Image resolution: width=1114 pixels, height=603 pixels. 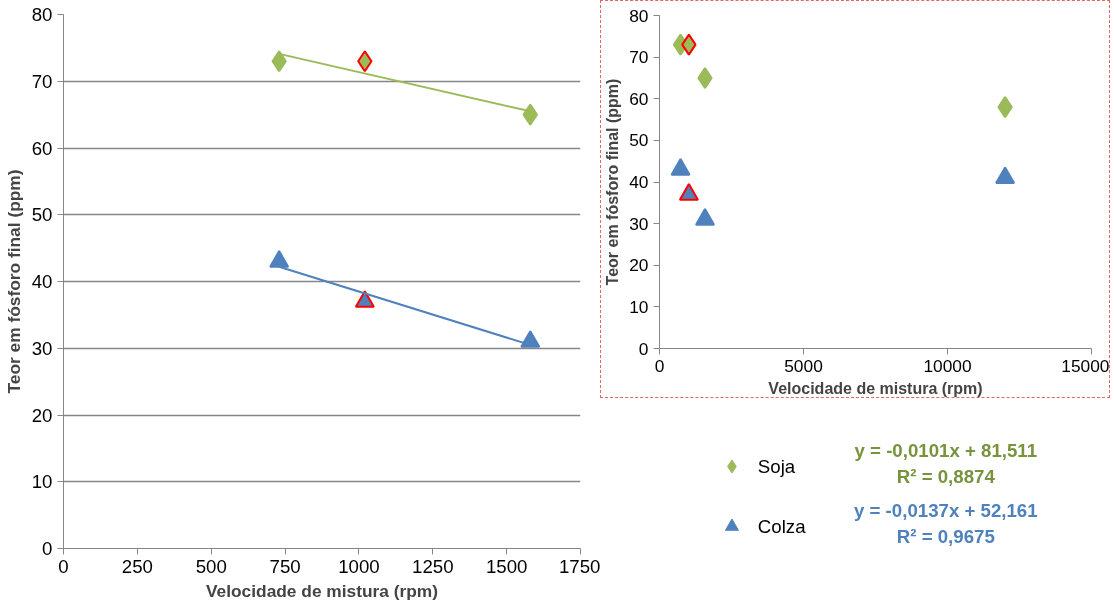 I want to click on x-tick-label: 750, so click(x=285, y=566).